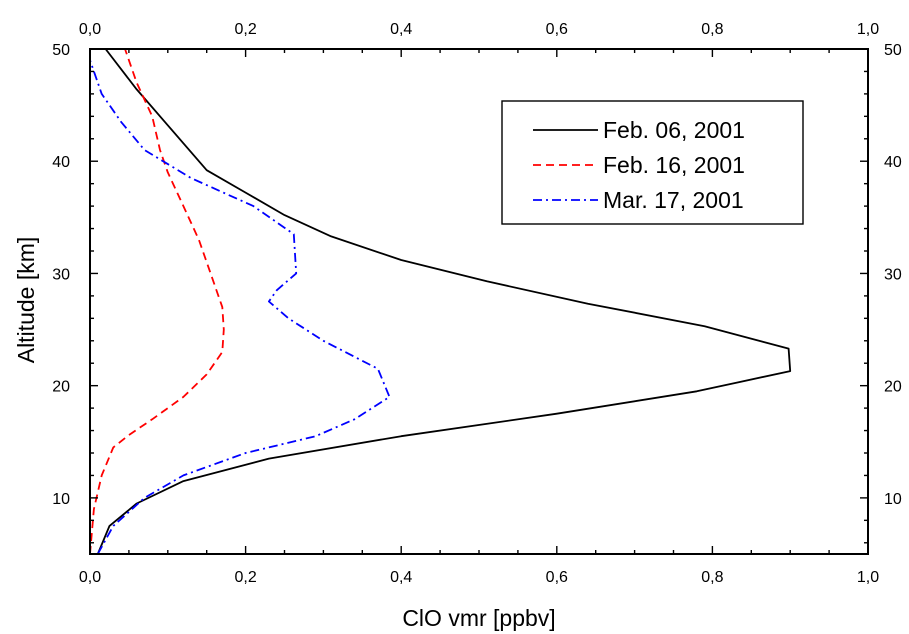 Image resolution: width=909 pixels, height=634 pixels. Describe the element at coordinates (557, 577) in the screenshot. I see `x-tick-label-bottom: 0,6` at that location.